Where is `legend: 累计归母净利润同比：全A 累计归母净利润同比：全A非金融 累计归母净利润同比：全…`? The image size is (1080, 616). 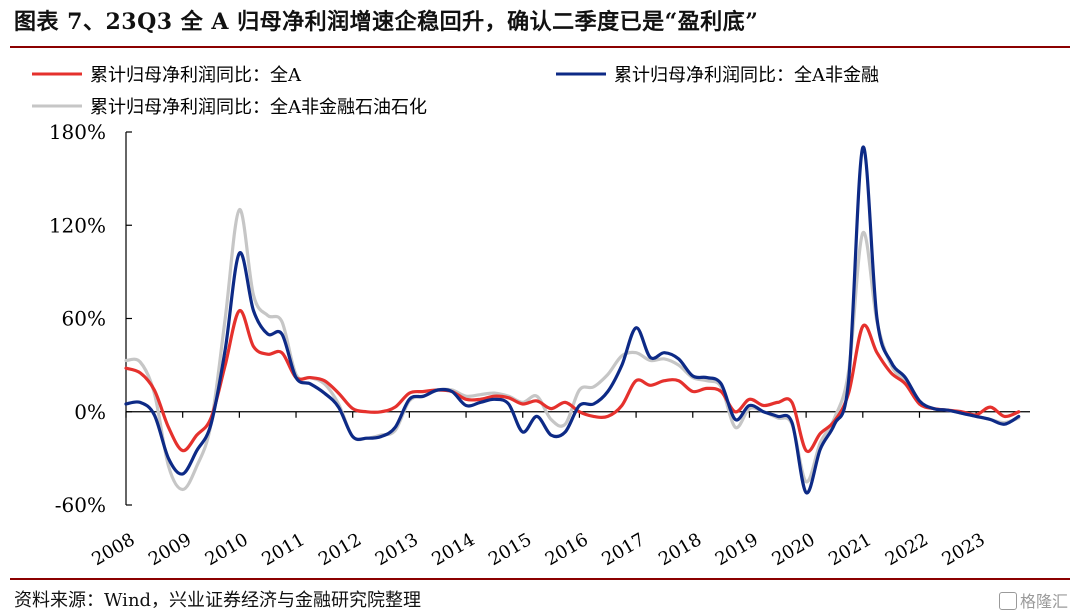 legend: 累计归母净利润同比：全A 累计归母净利润同比：全A非金融 累计归母净利润同比：全… is located at coordinates (455, 91).